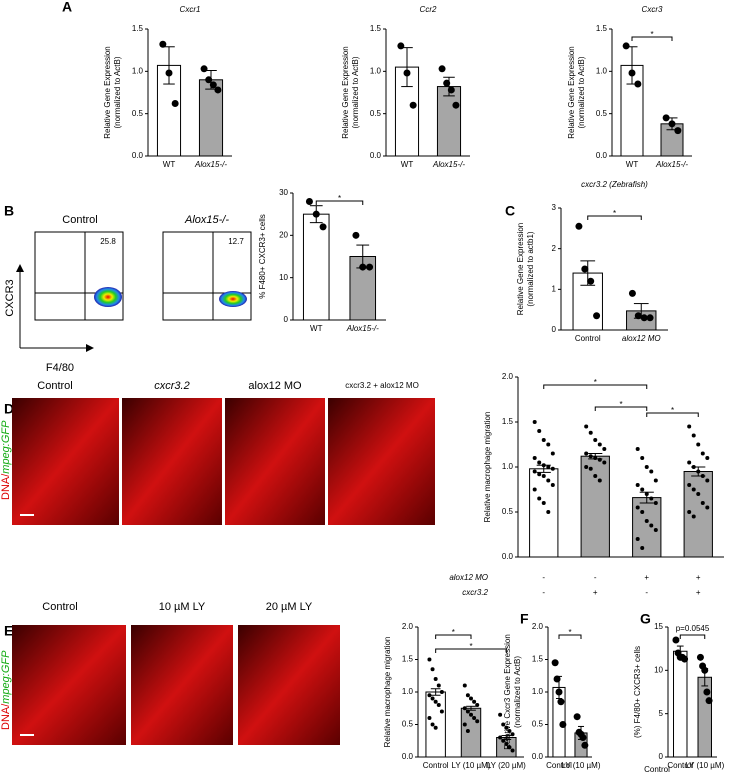  I want to click on y-tick-label: 2.0, so click(408, 626).